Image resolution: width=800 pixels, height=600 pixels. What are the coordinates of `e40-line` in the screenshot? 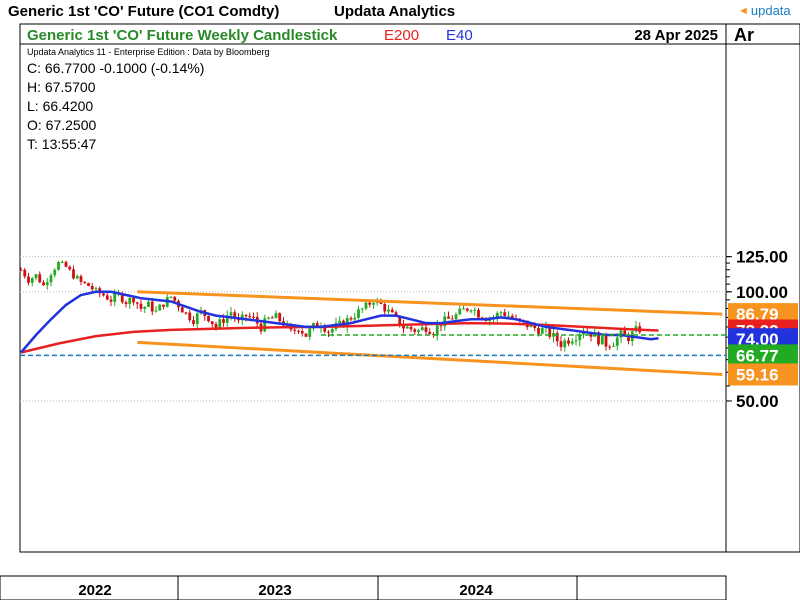 It's located at (339, 322).